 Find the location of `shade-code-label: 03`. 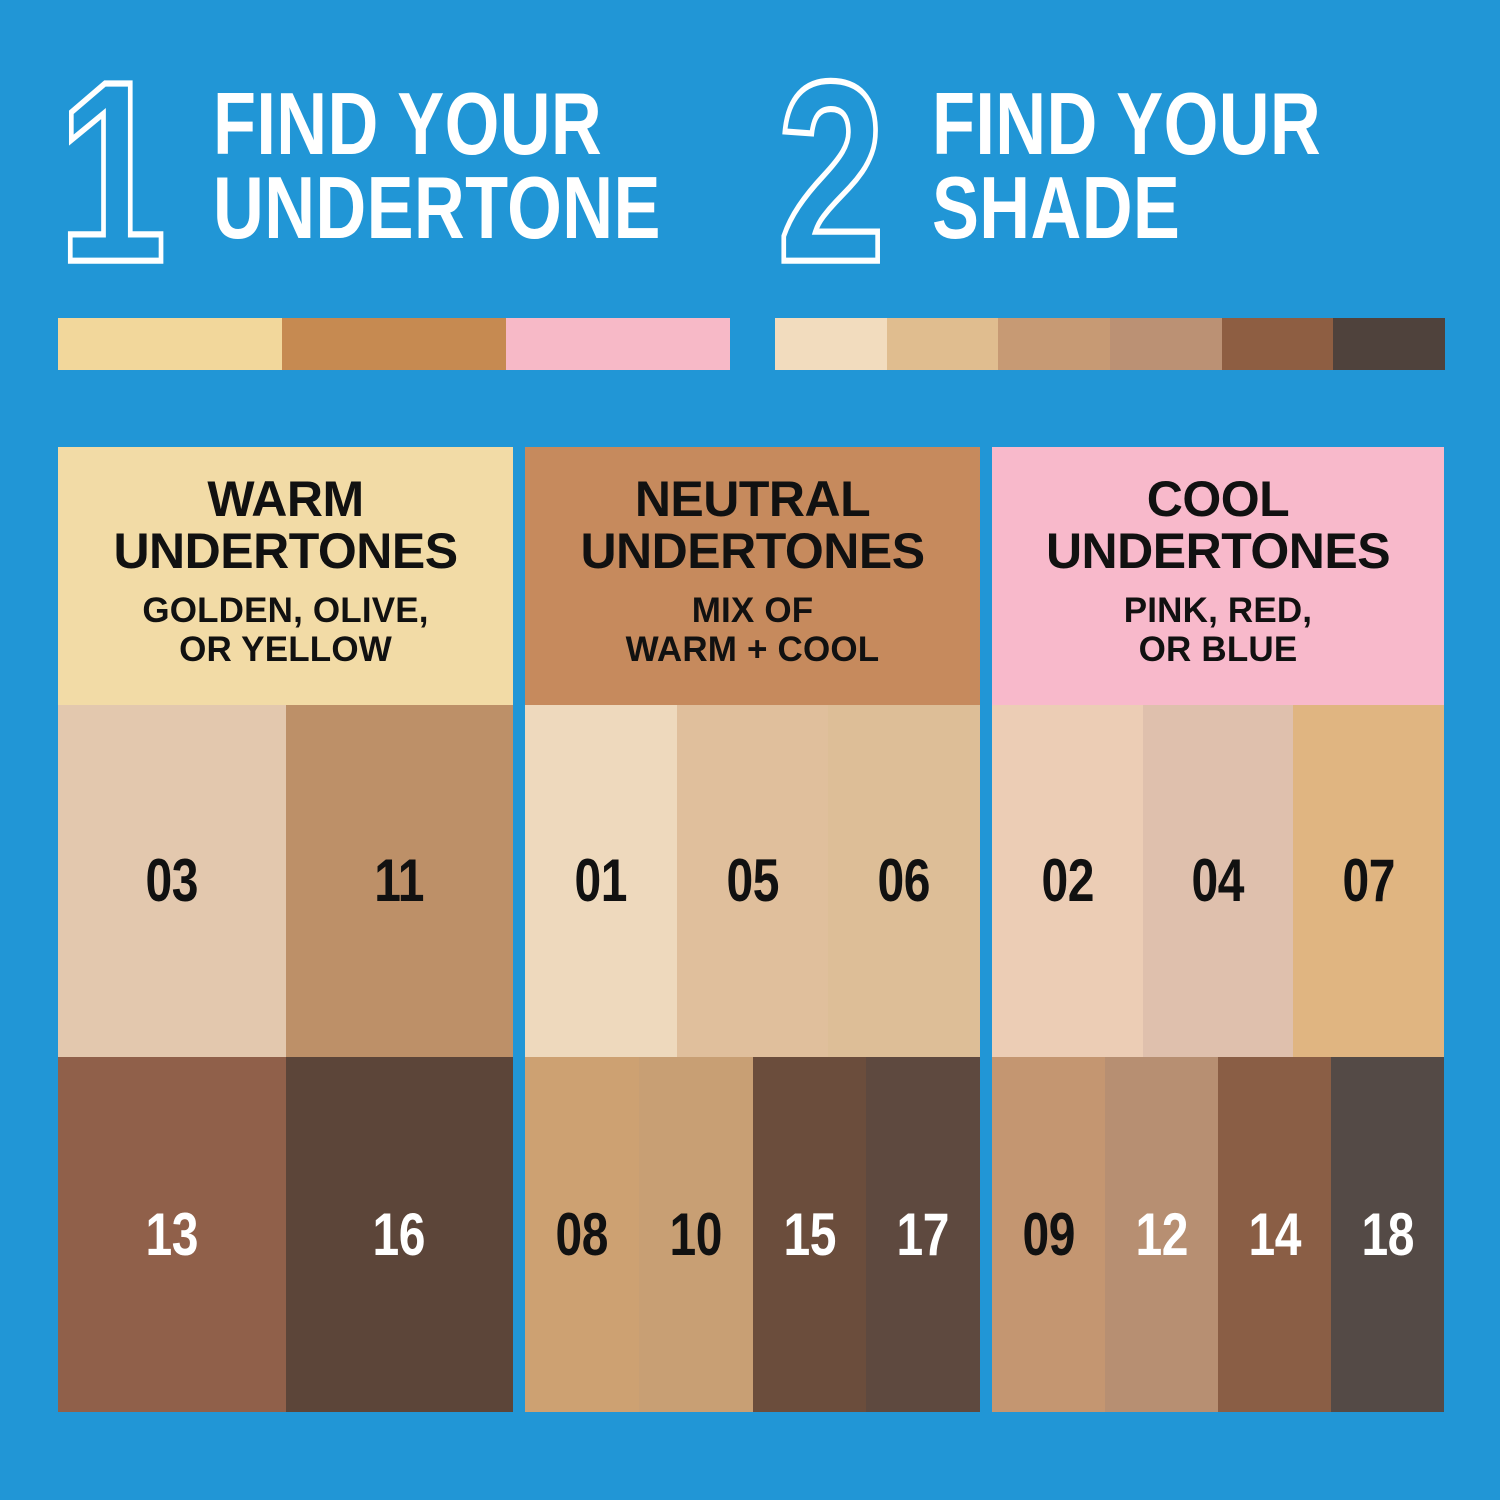

shade-code-label: 03 is located at coordinates (172, 880).